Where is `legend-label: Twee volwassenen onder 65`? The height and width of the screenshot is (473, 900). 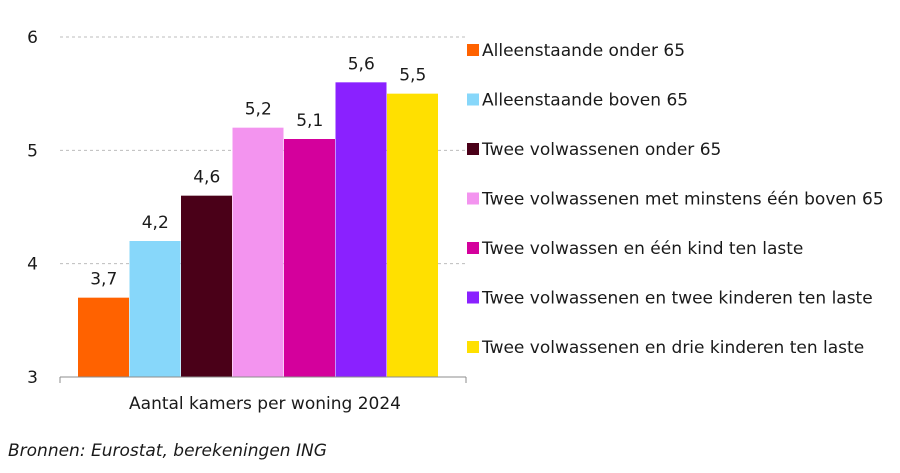 legend-label: Twee volwassenen onder 65 is located at coordinates (601, 150).